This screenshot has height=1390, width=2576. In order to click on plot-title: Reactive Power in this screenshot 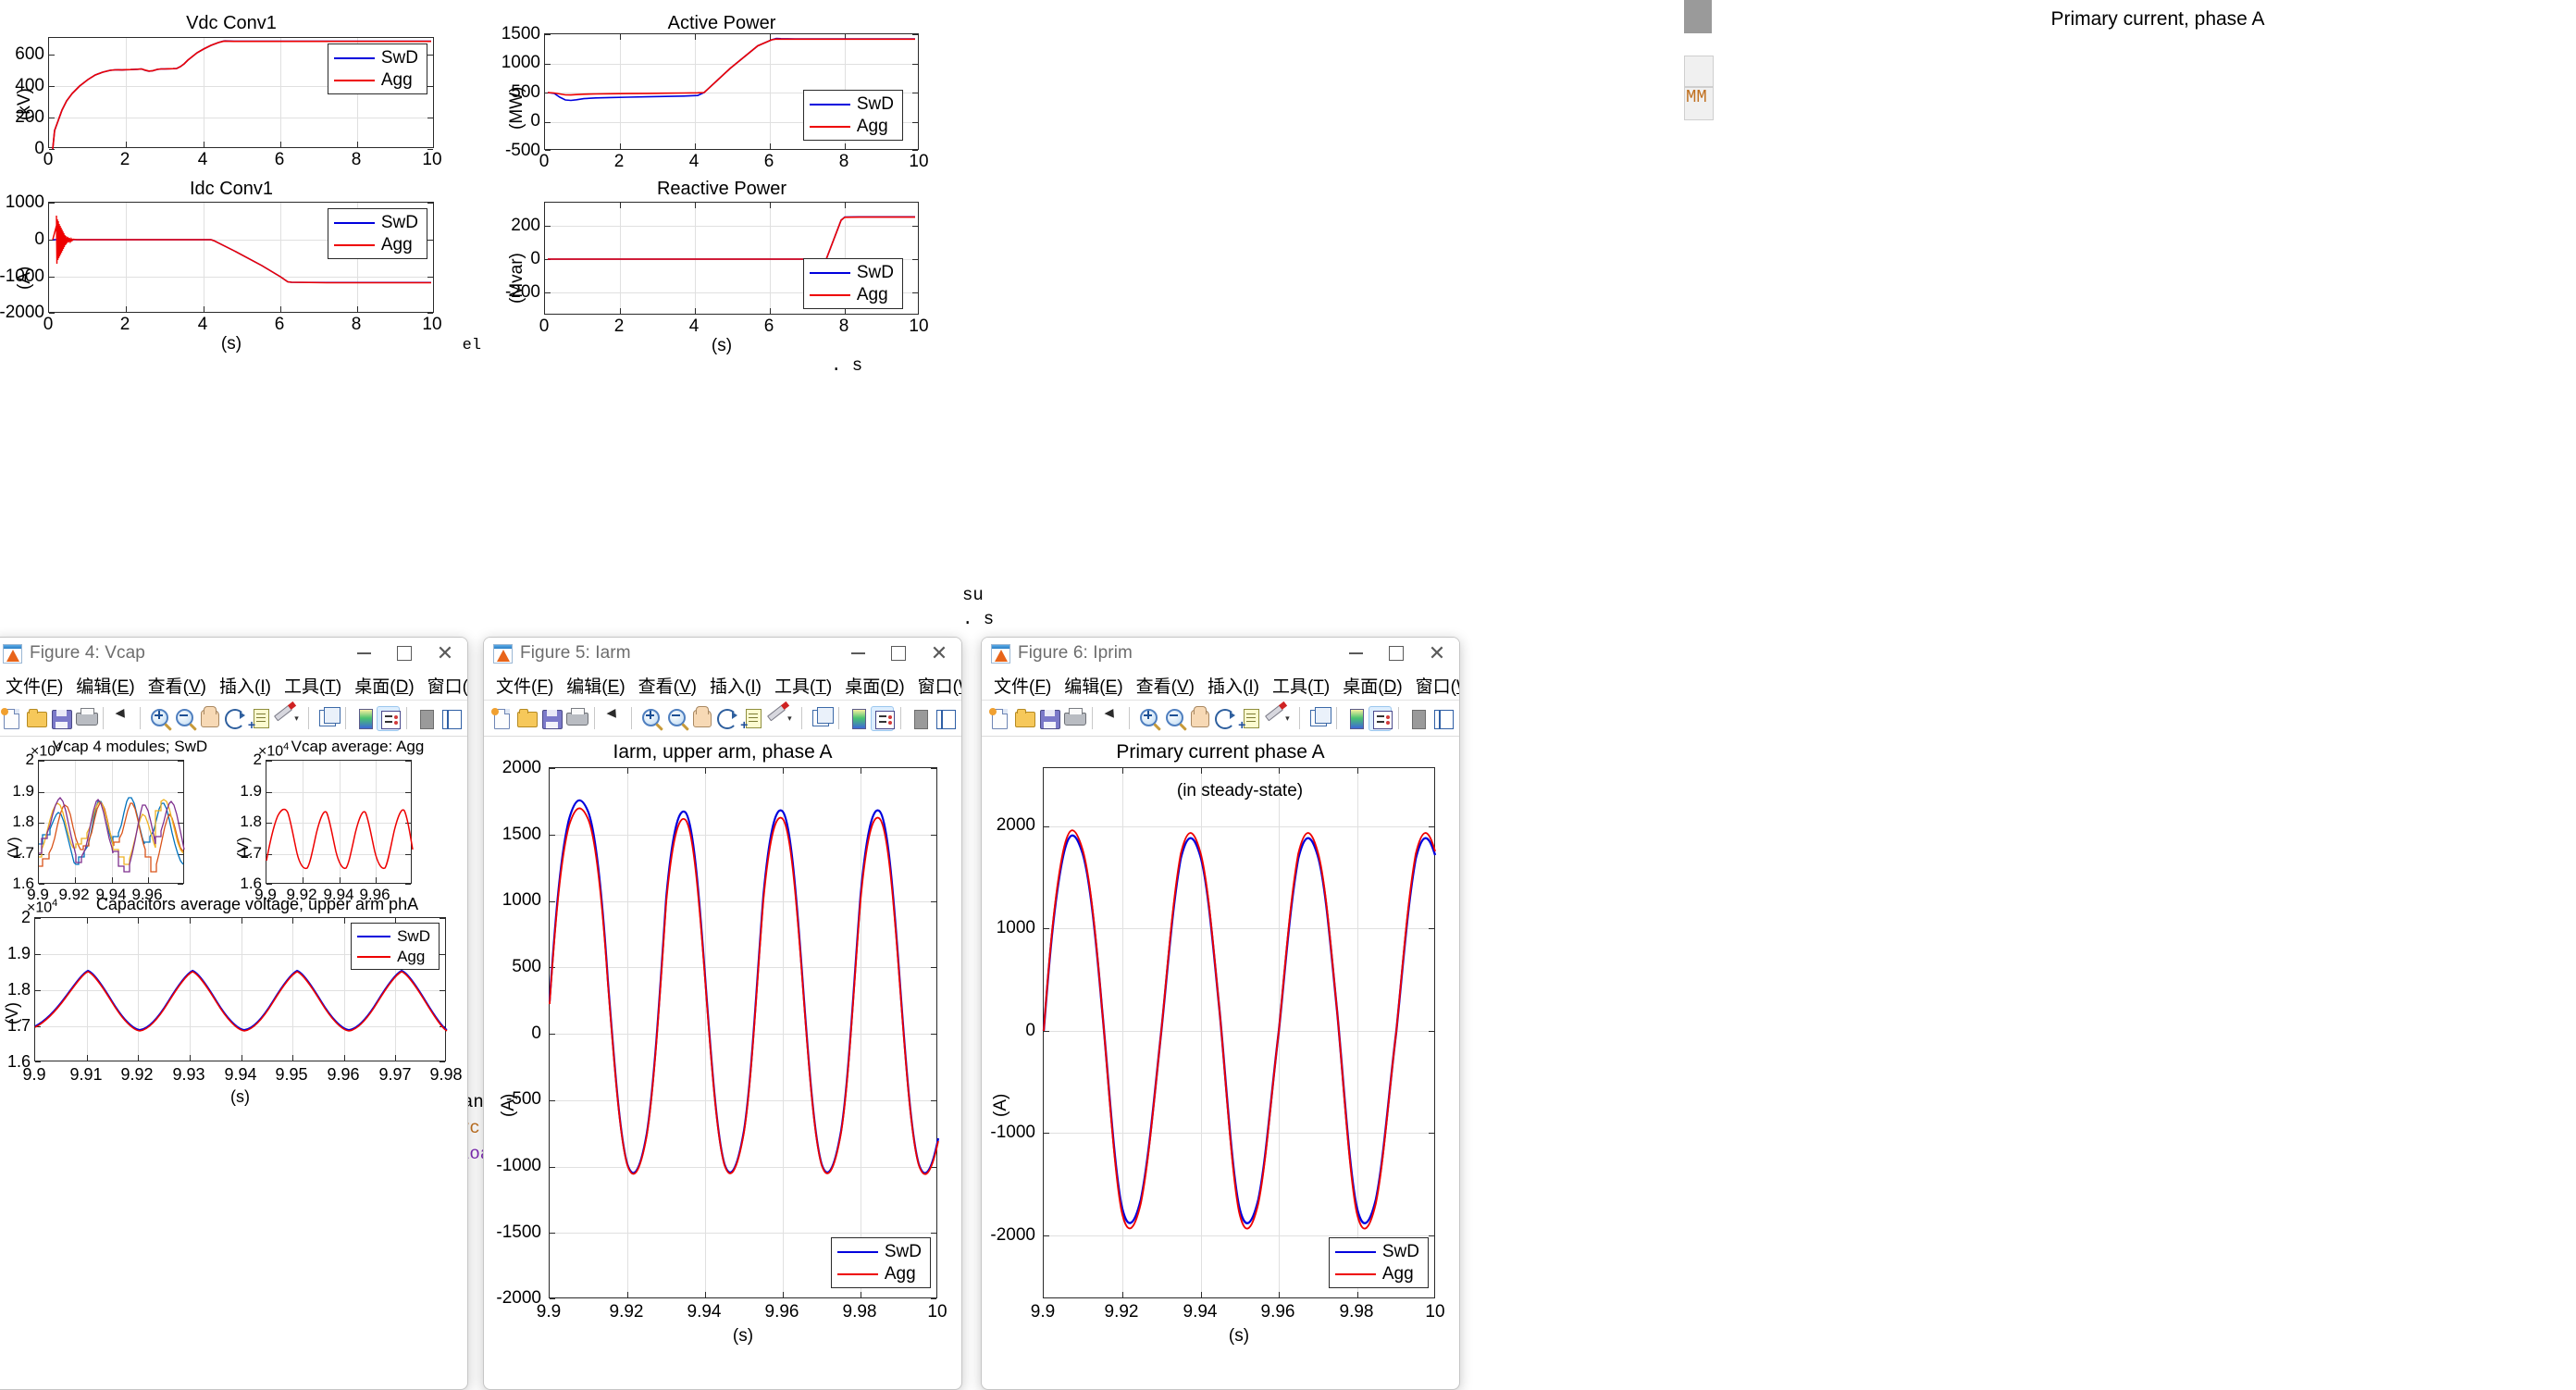, I will do `click(721, 189)`.